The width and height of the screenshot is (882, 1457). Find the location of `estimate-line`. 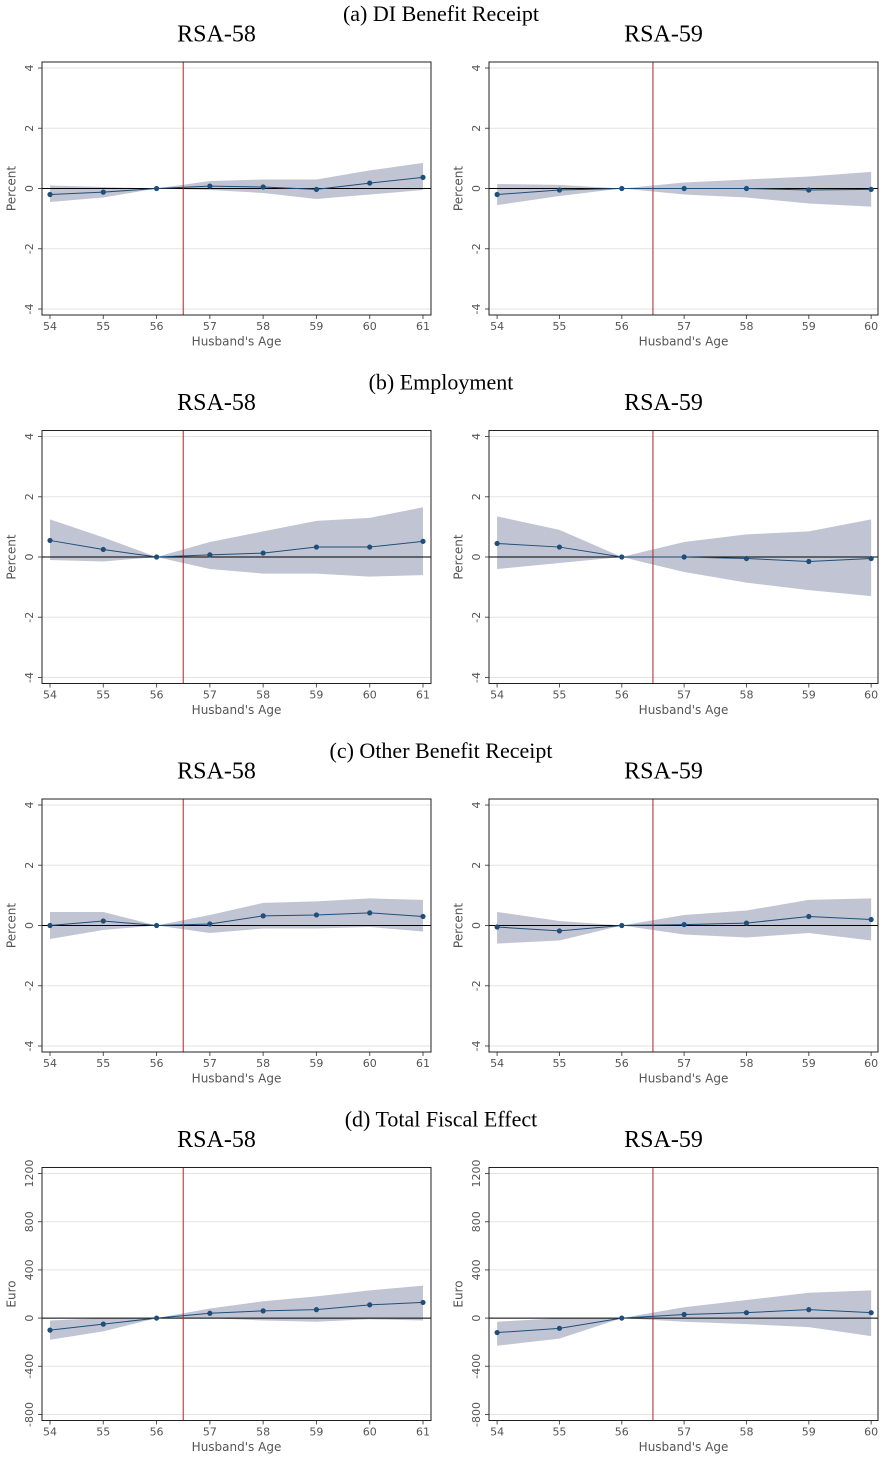

estimate-line is located at coordinates (236, 919).